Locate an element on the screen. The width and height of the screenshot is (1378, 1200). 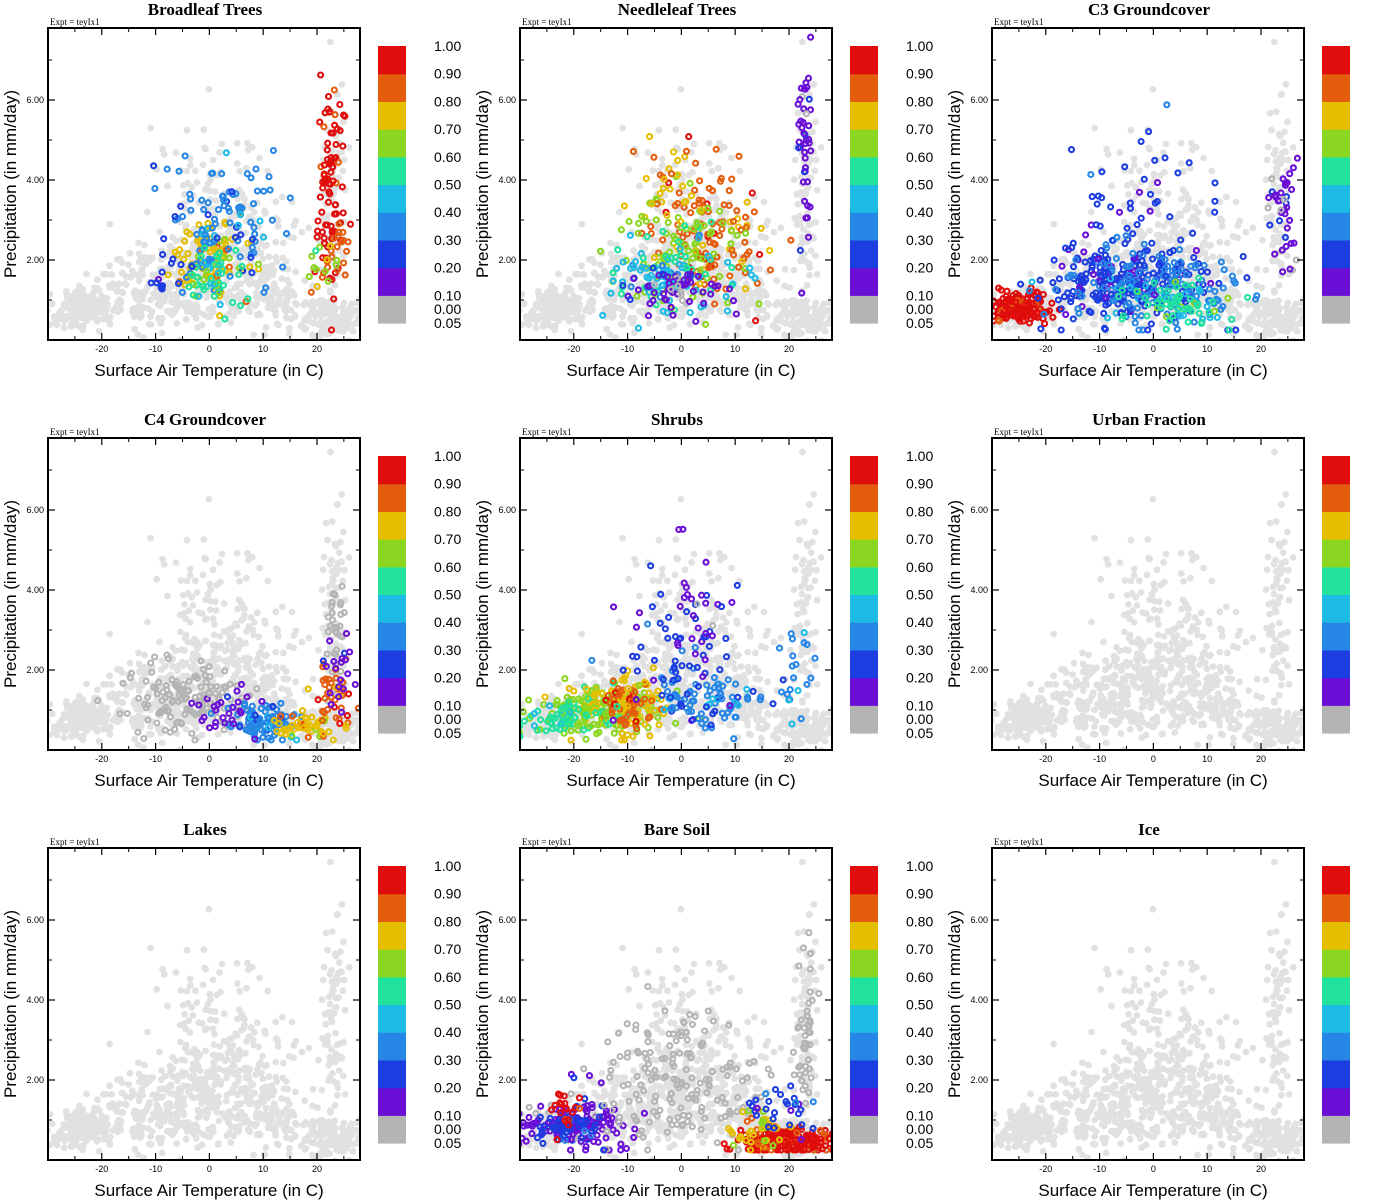
y-tick-label: 6.00 is located at coordinates (979, 100).